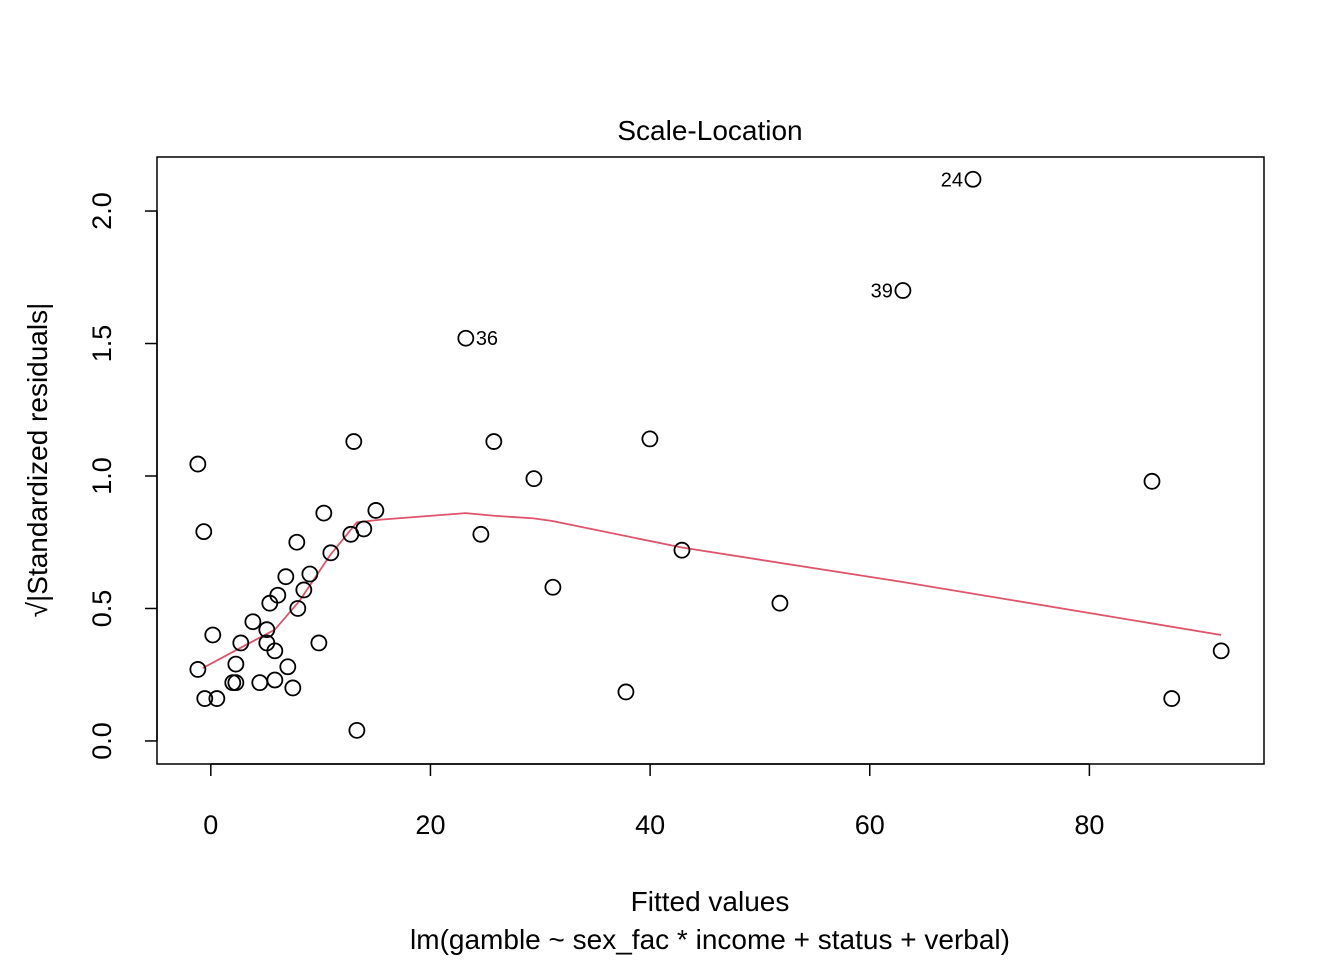 This screenshot has width=1344, height=960. I want to click on chart-title: Scale-Location, so click(709, 130).